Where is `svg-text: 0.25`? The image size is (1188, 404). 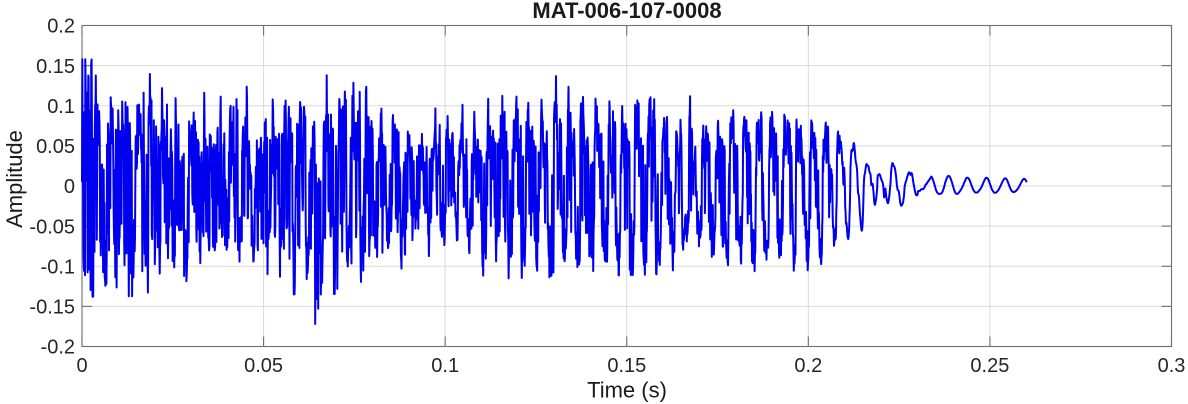 svg-text: 0.25 is located at coordinates (989, 366).